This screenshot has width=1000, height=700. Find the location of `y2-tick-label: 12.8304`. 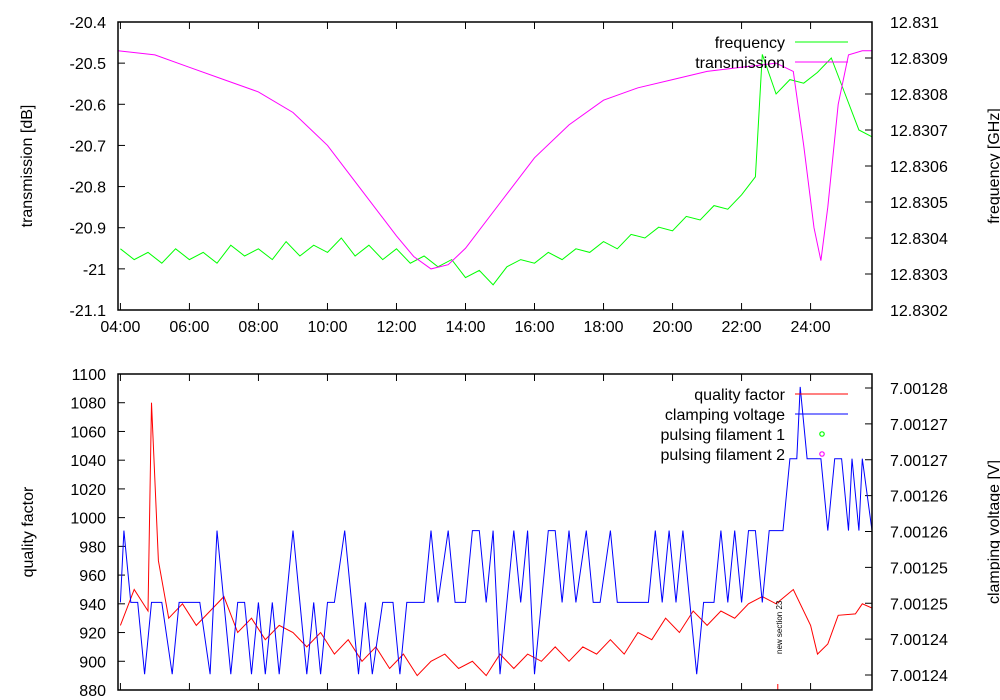

y2-tick-label: 12.8304 is located at coordinates (919, 239).